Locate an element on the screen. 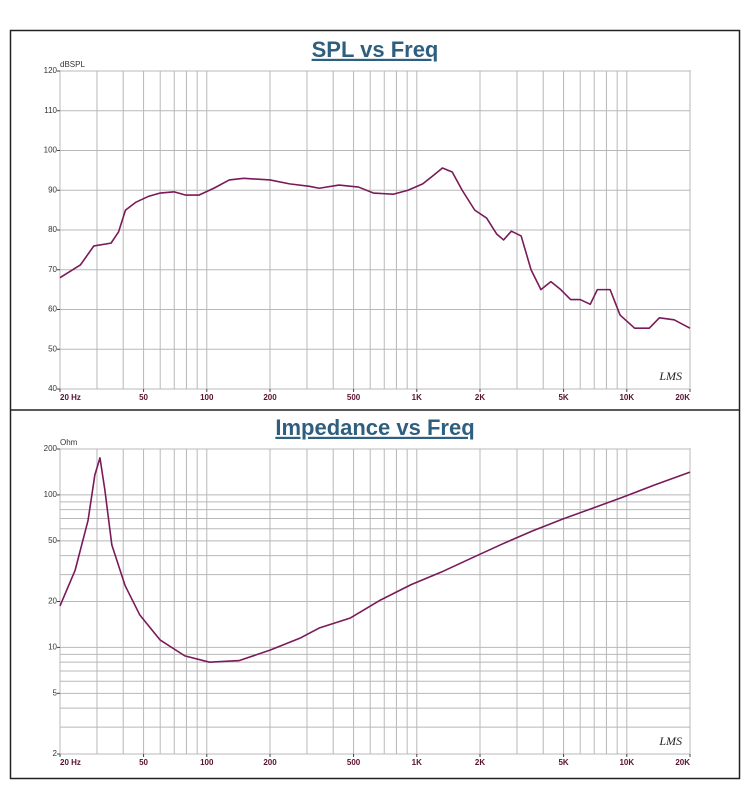  y-tick-label: 90 is located at coordinates (52, 189).